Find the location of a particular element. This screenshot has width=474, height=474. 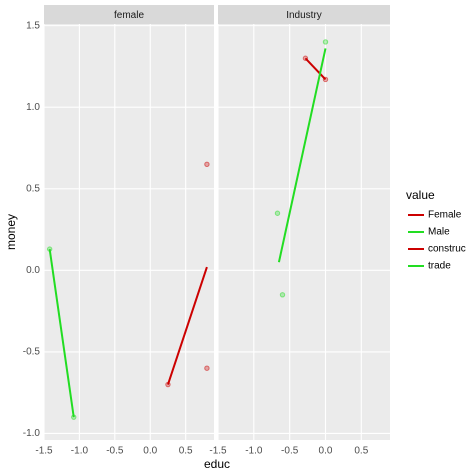

legend-label: Female is located at coordinates (445, 215).